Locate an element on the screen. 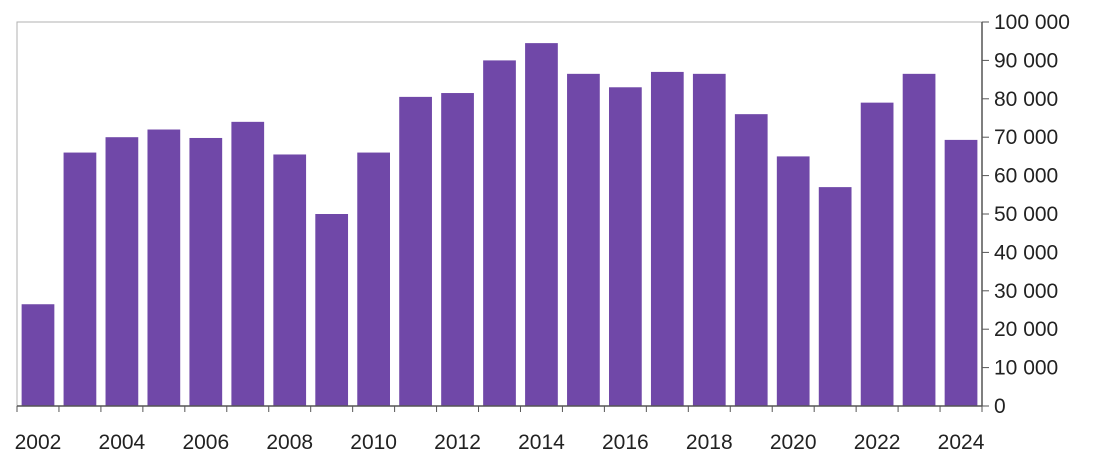 This screenshot has height=453, width=1099. x-tick-label: 2014 is located at coordinates (541, 442).